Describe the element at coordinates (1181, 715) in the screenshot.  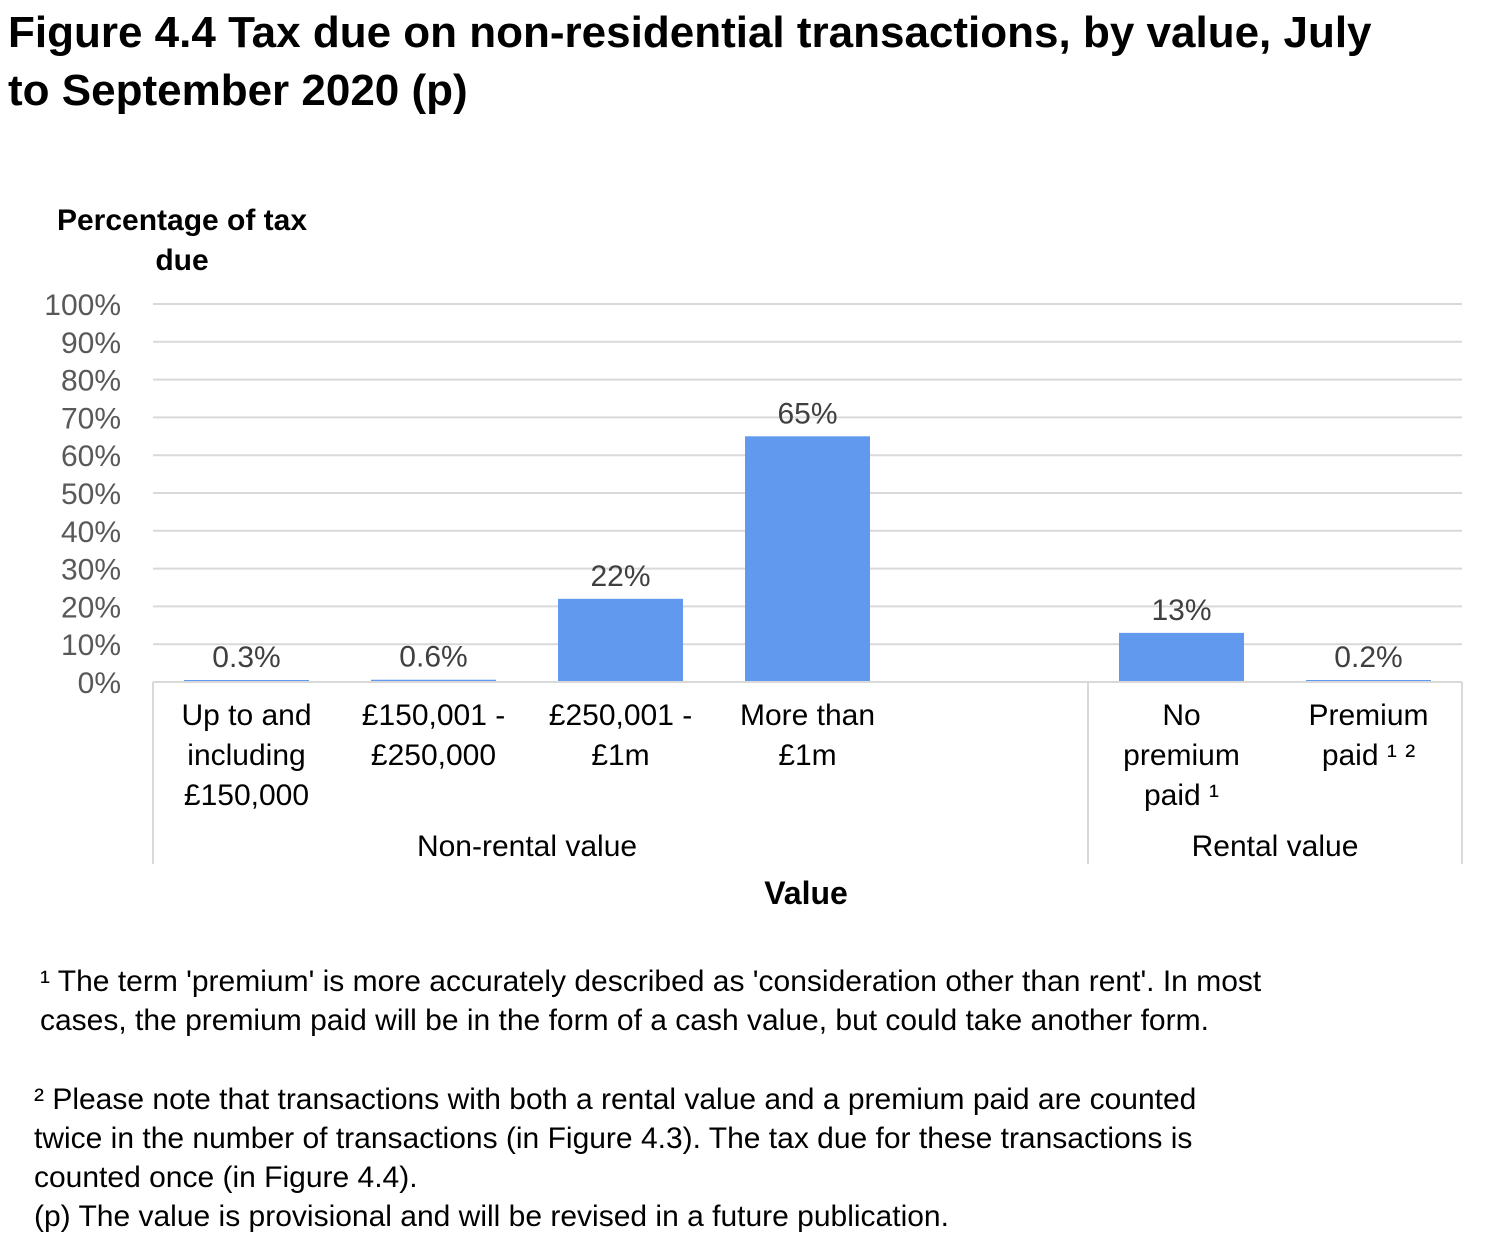
I see `x-tick-label: No` at that location.